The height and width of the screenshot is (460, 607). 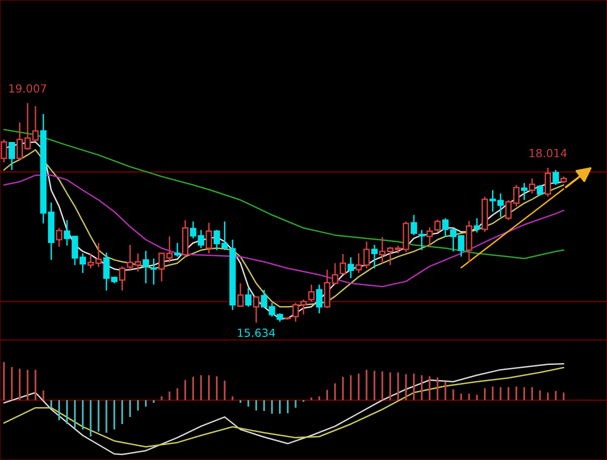 What do you see at coordinates (257, 332) in the screenshot?
I see `annotation: 15.634` at bounding box center [257, 332].